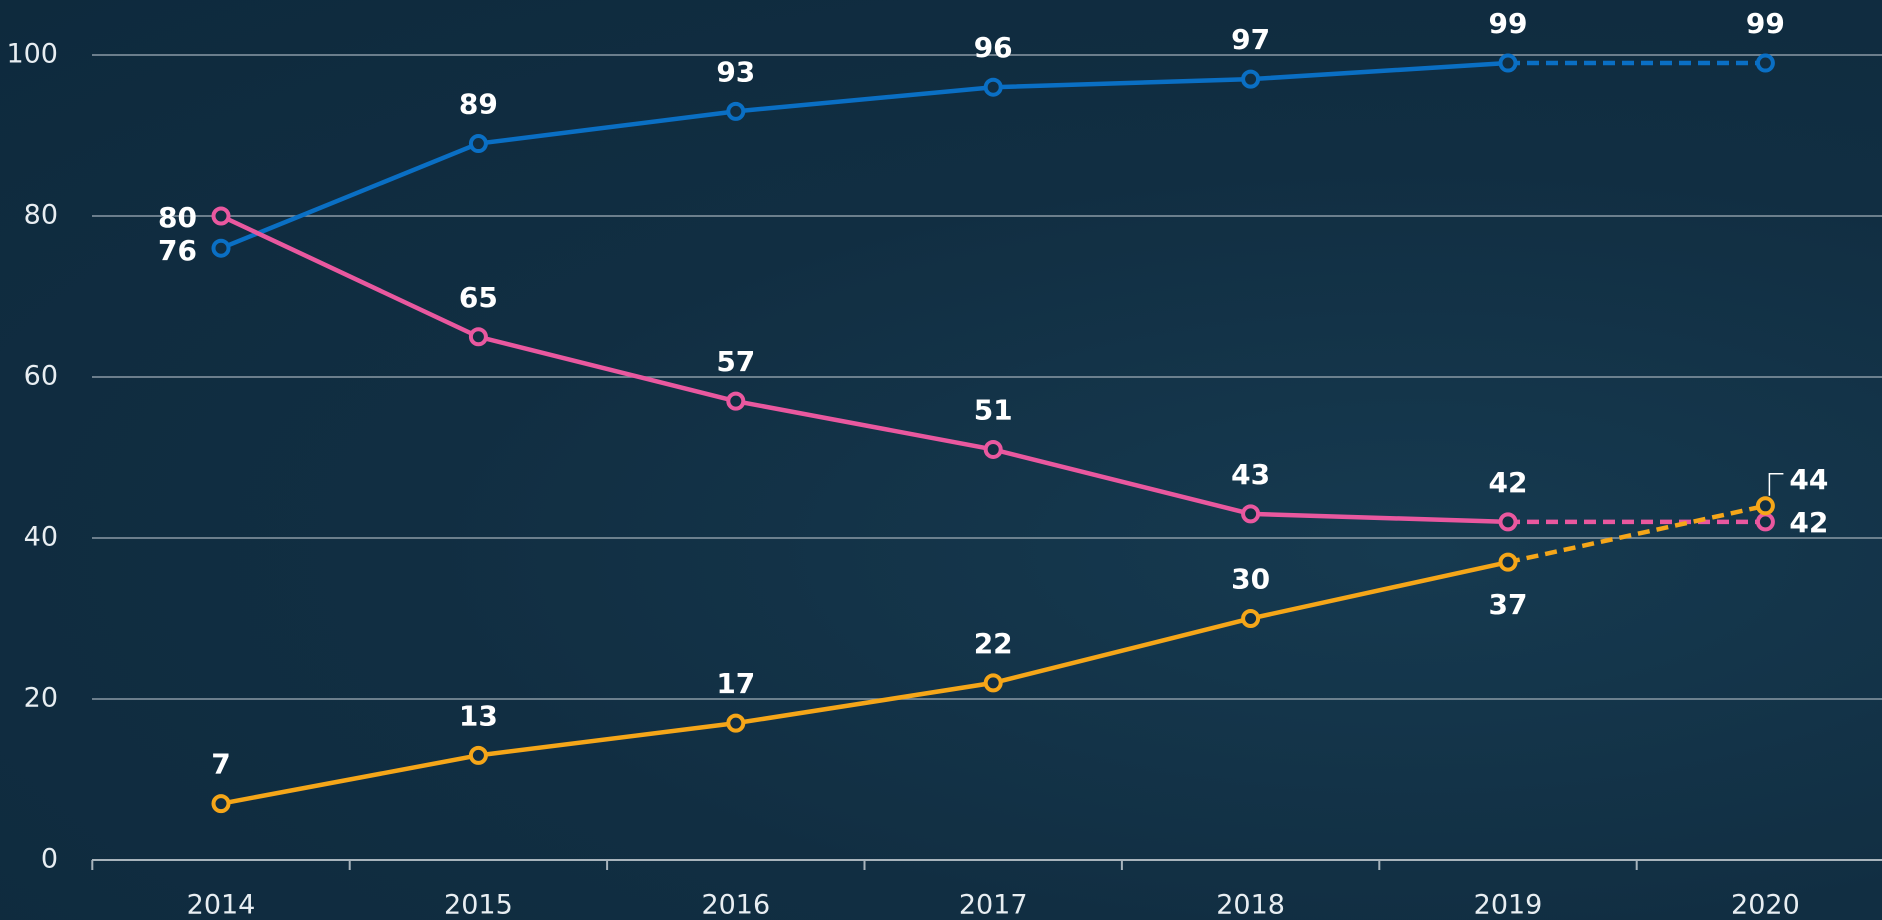 The height and width of the screenshot is (920, 1882). I want to click on data-label: 76, so click(177, 250).